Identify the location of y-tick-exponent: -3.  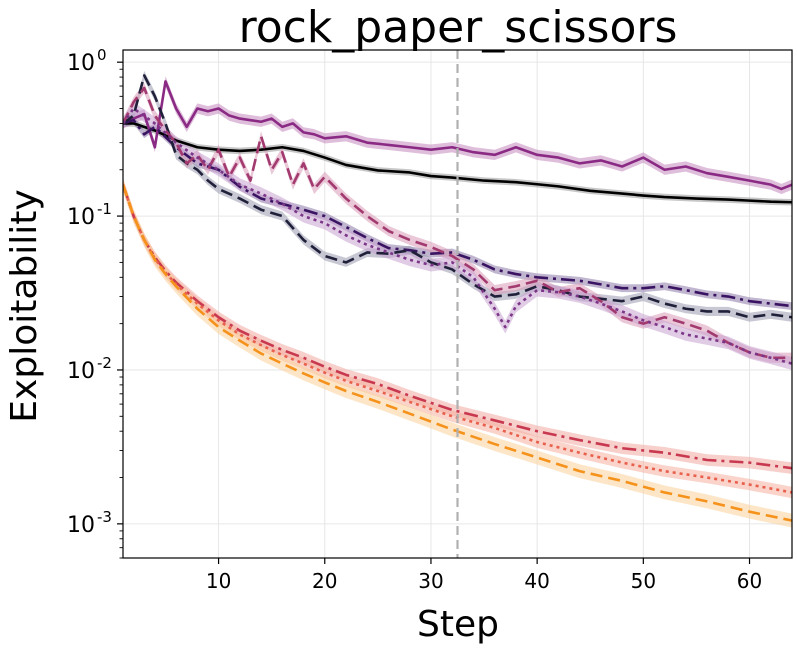
(104, 517).